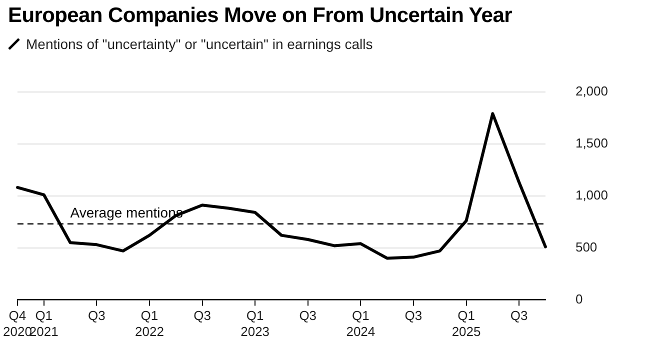 The width and height of the screenshot is (648, 347). I want to click on x-tick-label: Q1 2022, so click(149, 323).